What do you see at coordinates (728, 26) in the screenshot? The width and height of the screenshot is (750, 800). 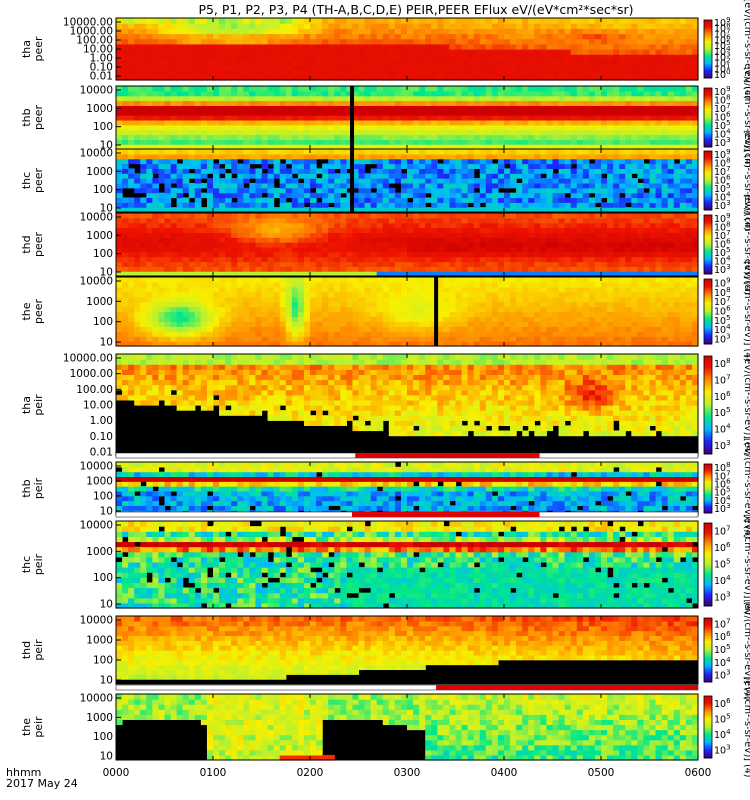 I see `colorbar-tick-exponent: 8` at bounding box center [728, 26].